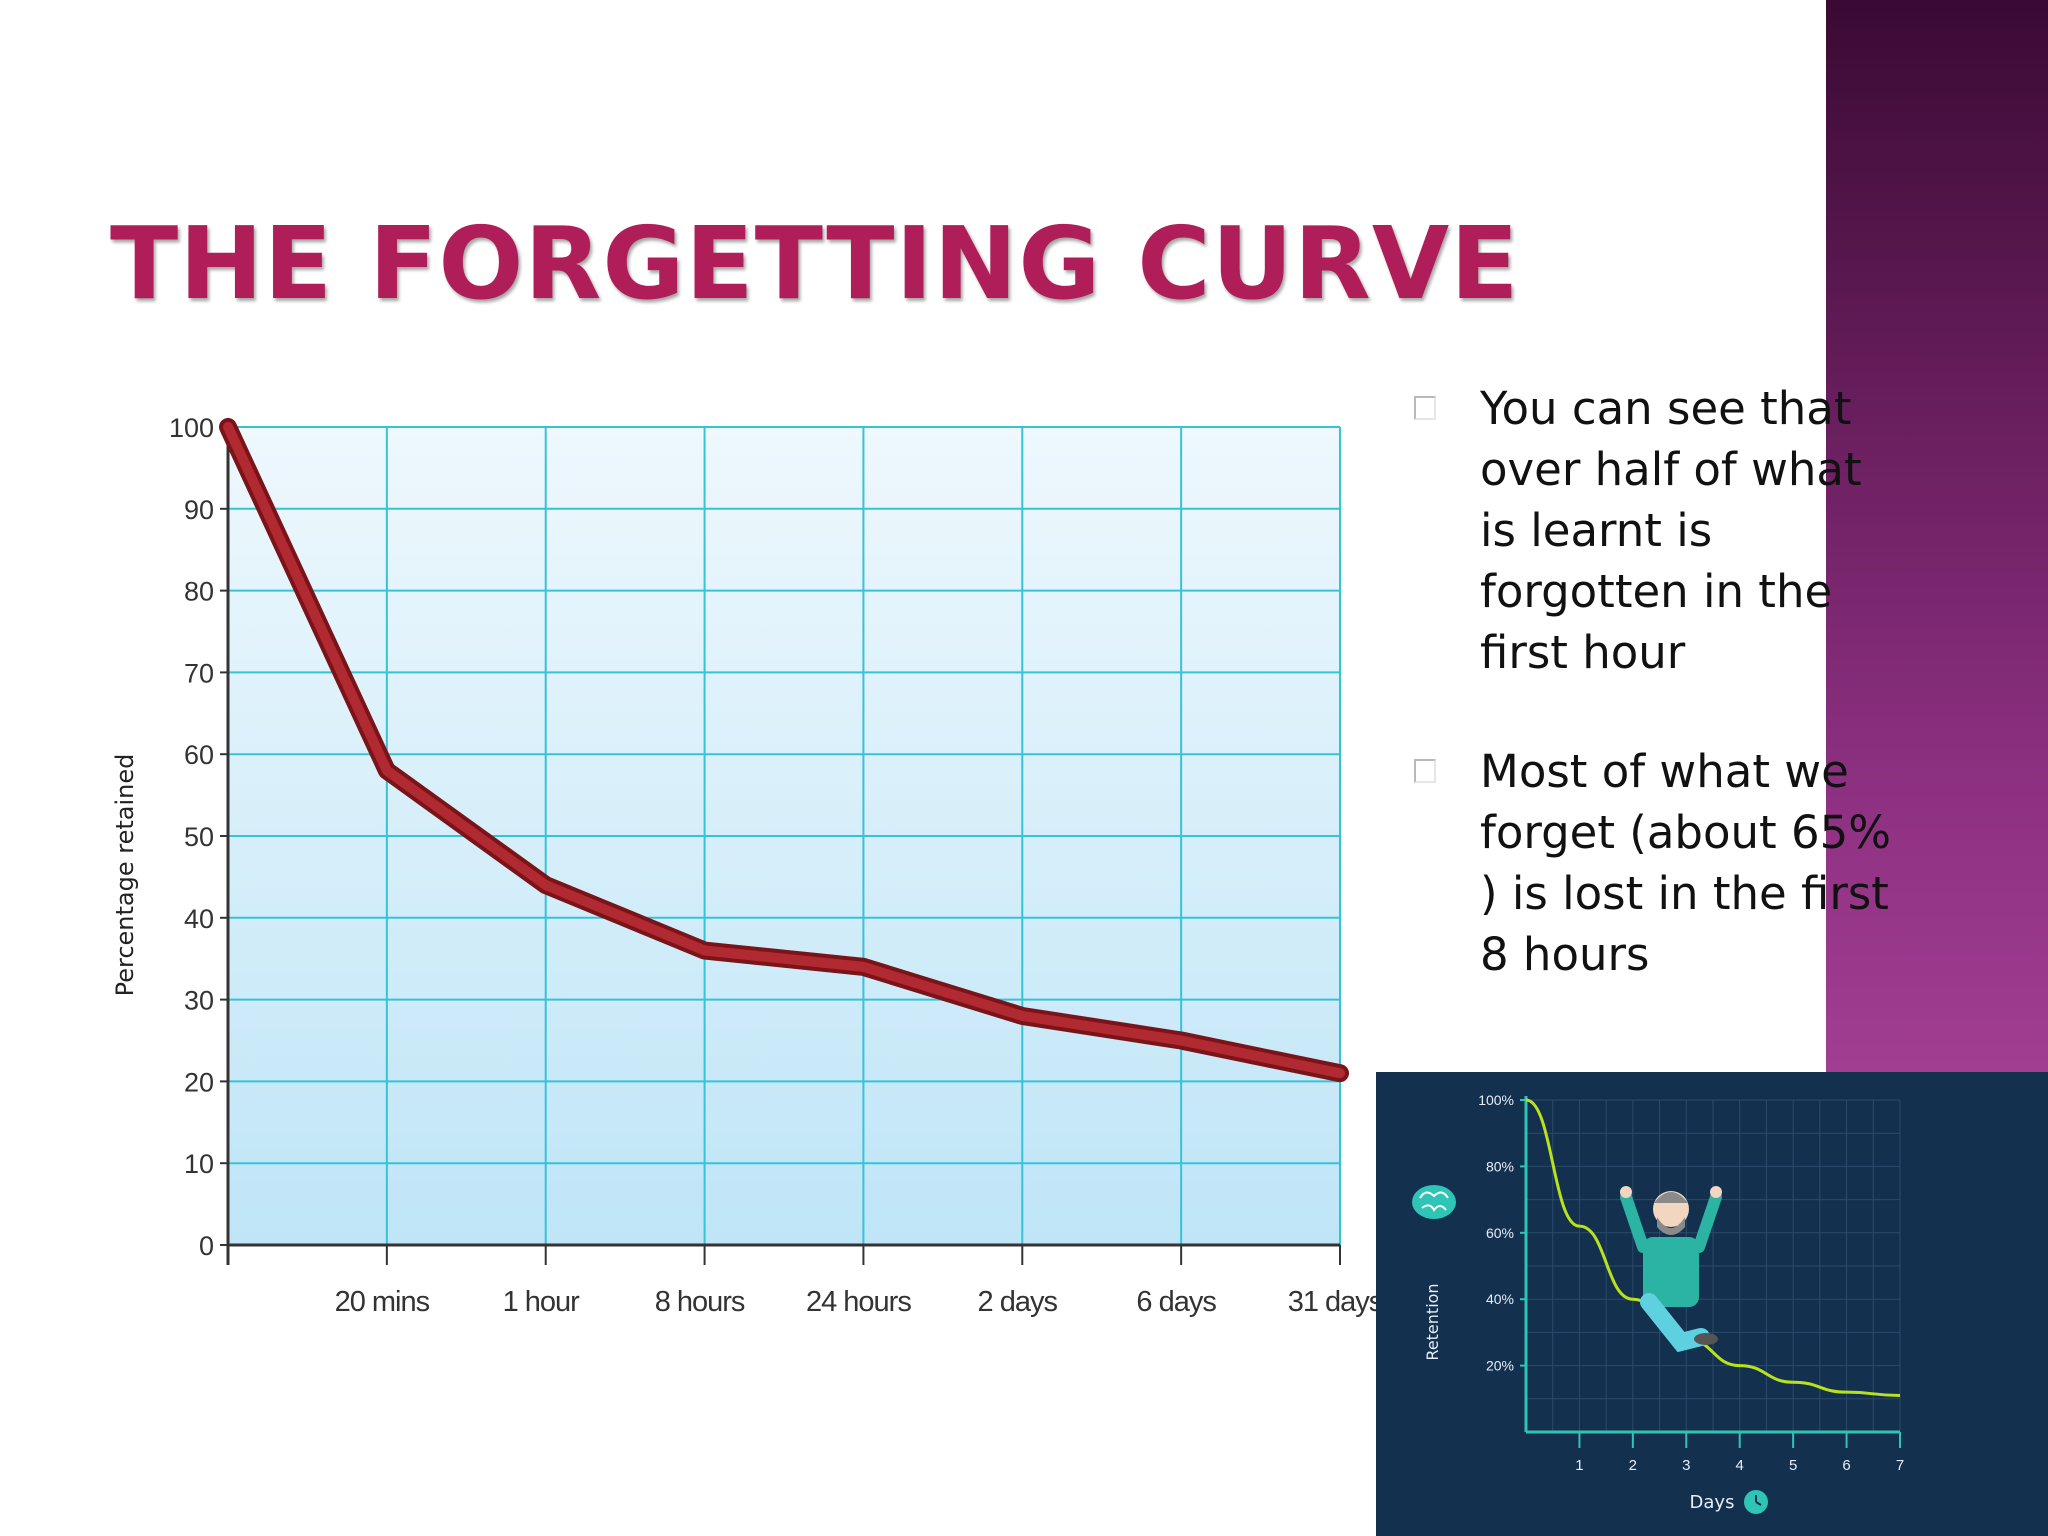 Image resolution: width=2048 pixels, height=1536 pixels. Describe the element at coordinates (382, 1302) in the screenshot. I see `x-tick-label: 20 mins` at that location.